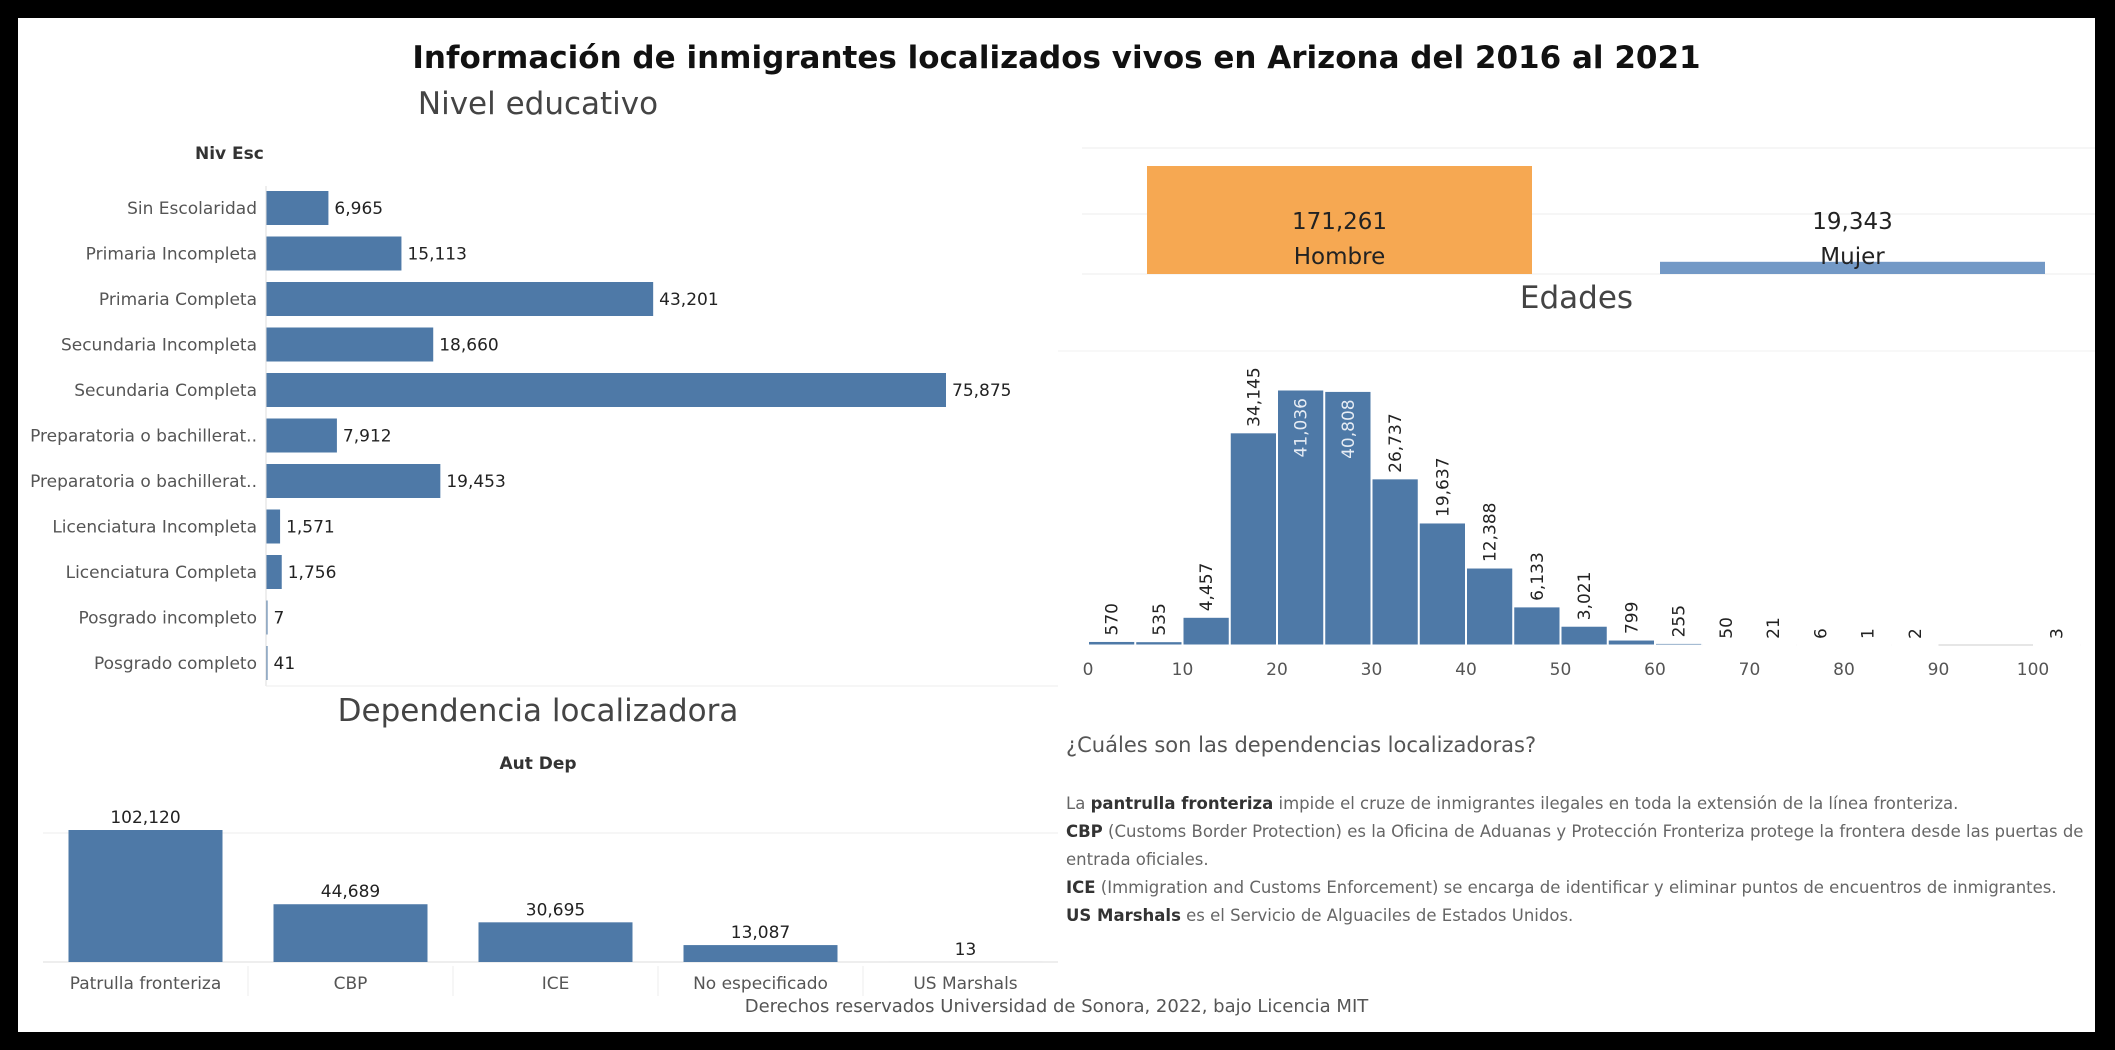  Describe the element at coordinates (367, 437) in the screenshot. I see `education-value-label: 7,912` at that location.